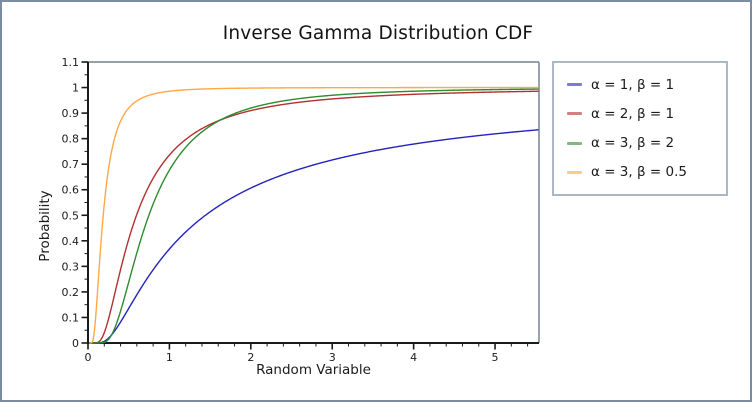 This screenshot has height=402, width=752. What do you see at coordinates (71, 190) in the screenshot?
I see `y-tick-label: 0.6` at bounding box center [71, 190].